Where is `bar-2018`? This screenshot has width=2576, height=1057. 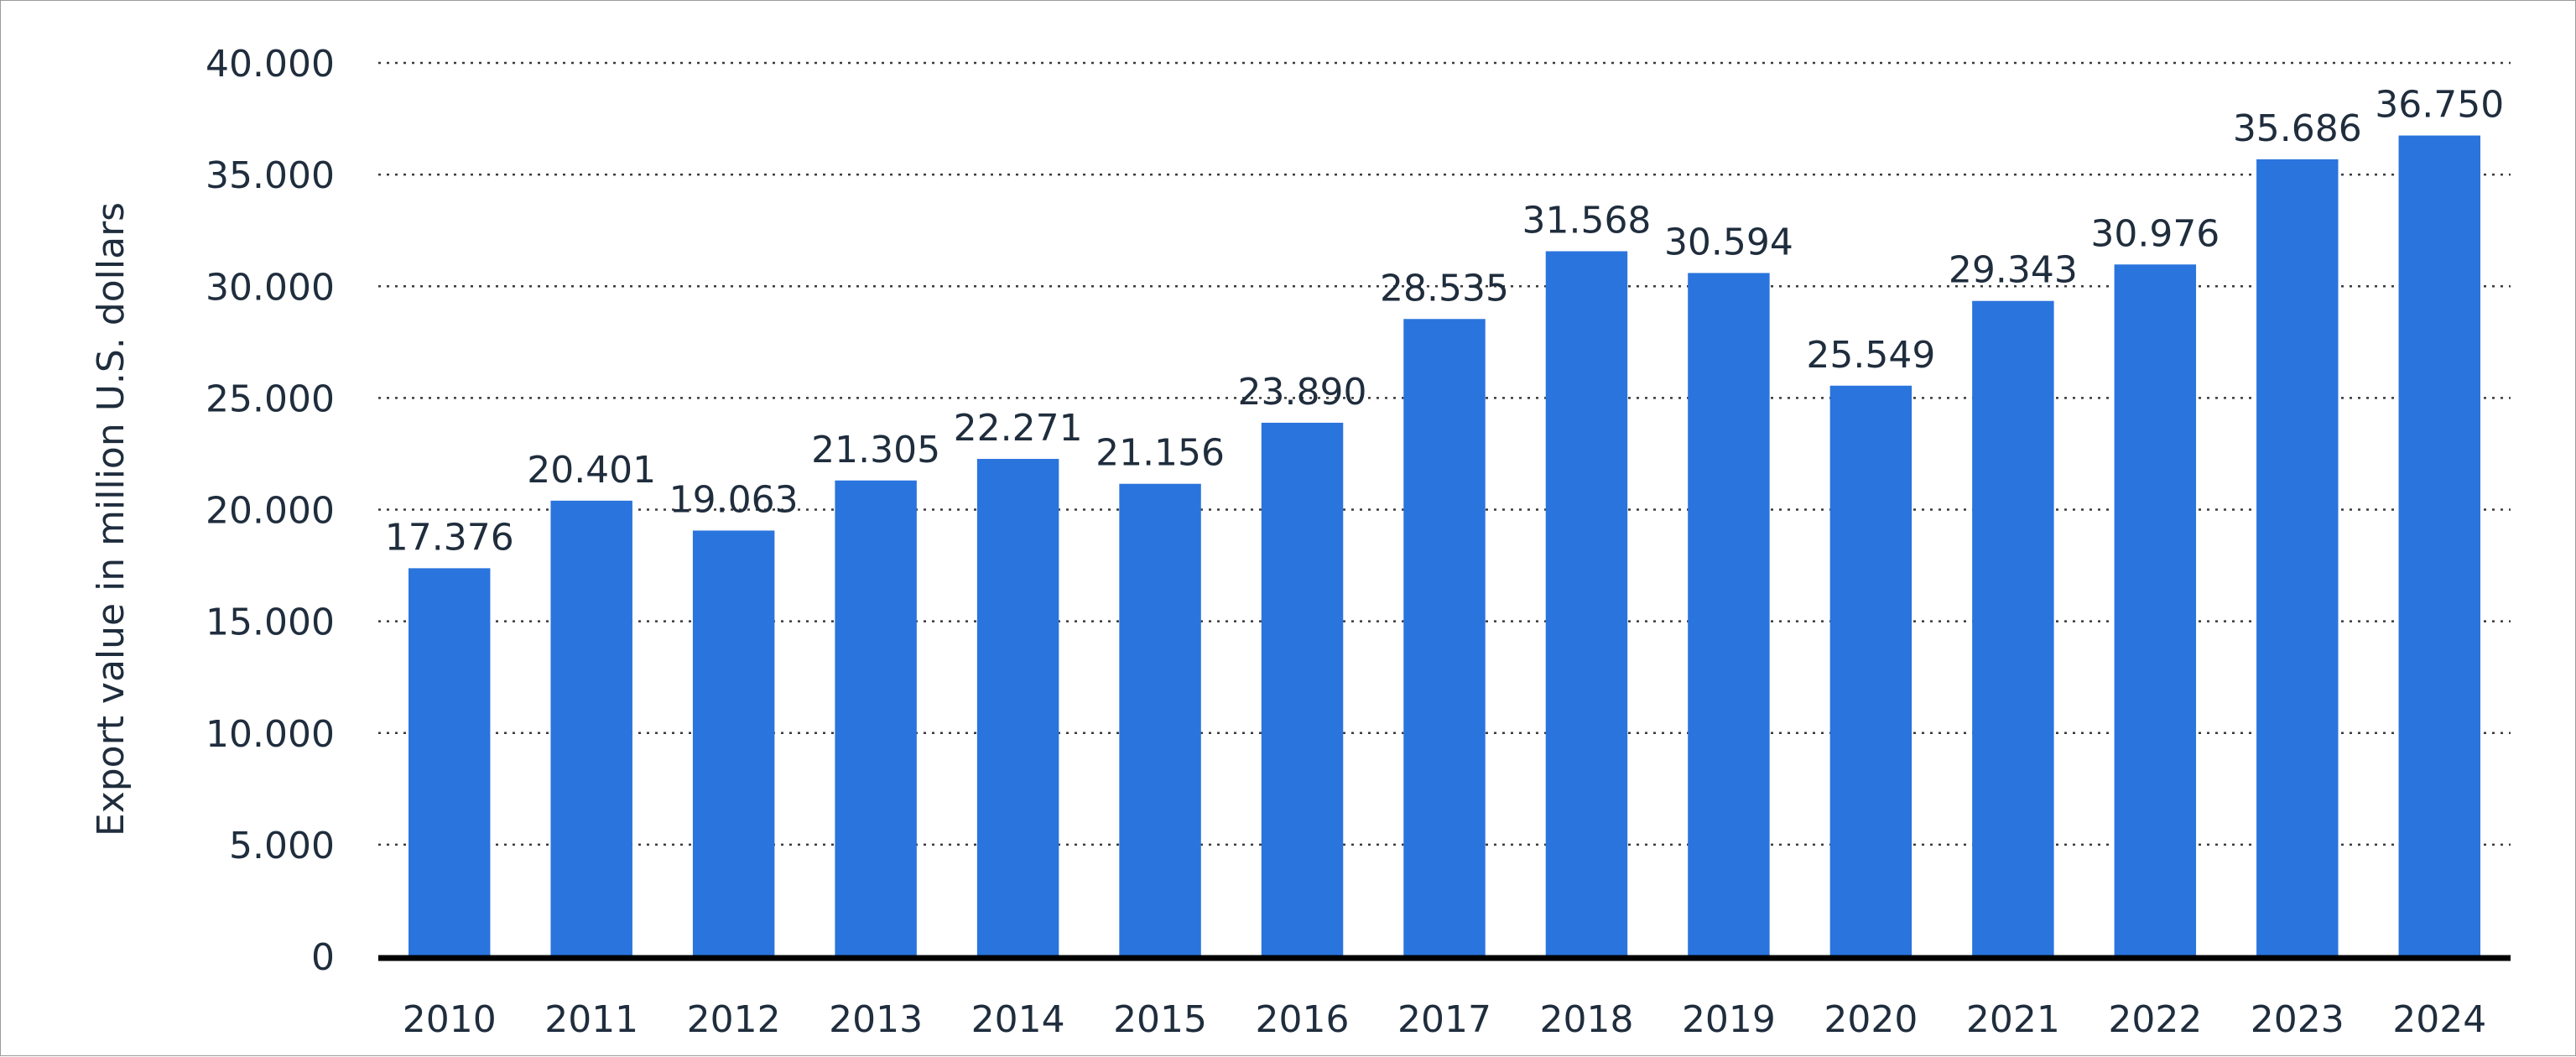
bar-2018 is located at coordinates (1586, 604).